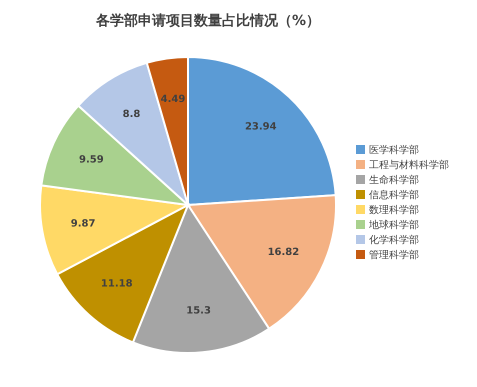  Describe the element at coordinates (394, 255) in the screenshot. I see `legend-label: 管理科学部` at that location.